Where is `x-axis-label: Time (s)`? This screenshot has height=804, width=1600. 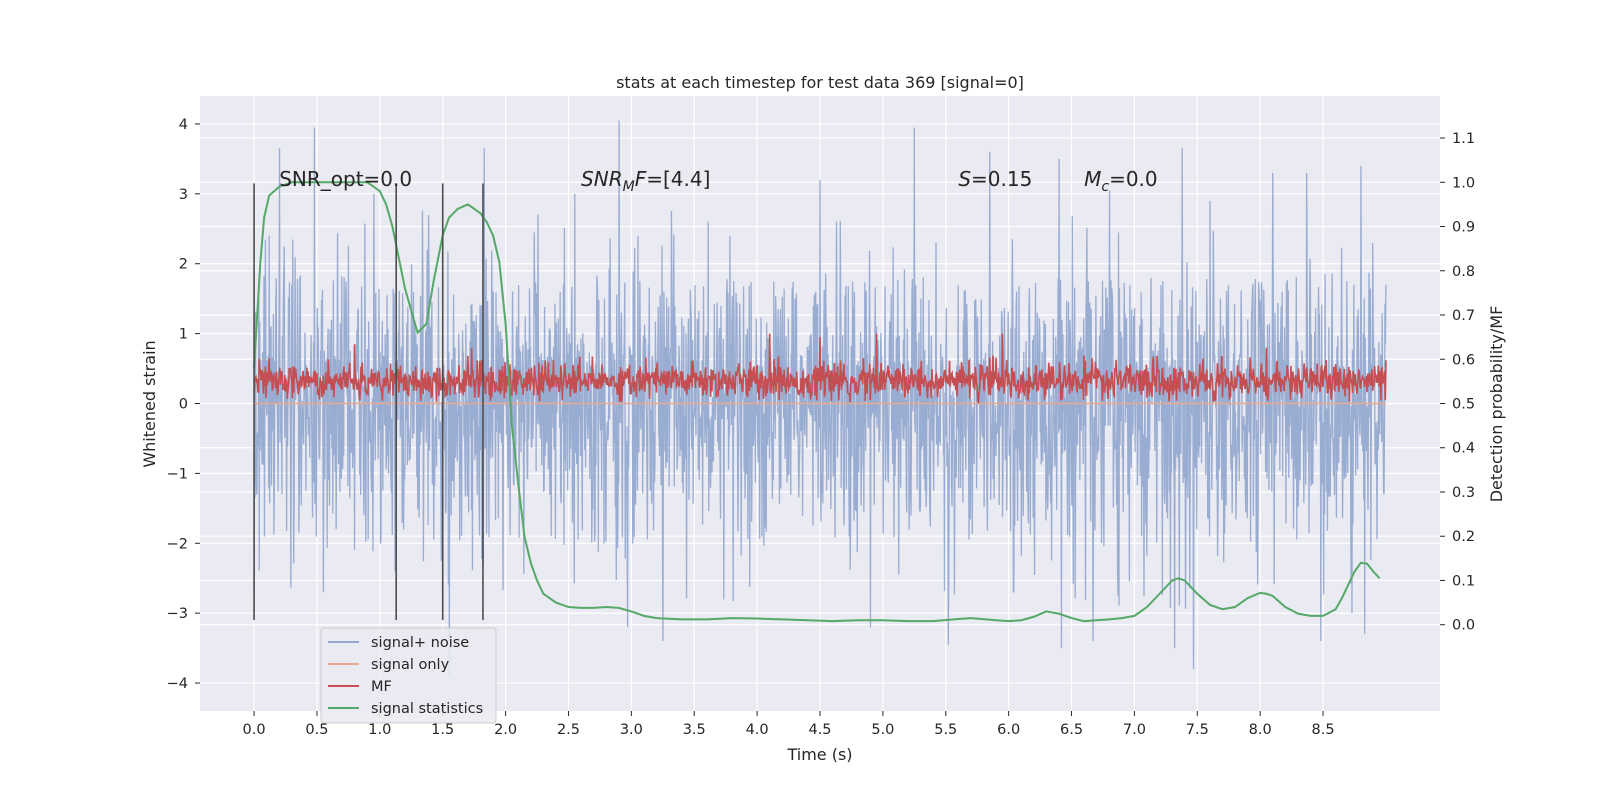 x-axis-label: Time (s) is located at coordinates (819, 754).